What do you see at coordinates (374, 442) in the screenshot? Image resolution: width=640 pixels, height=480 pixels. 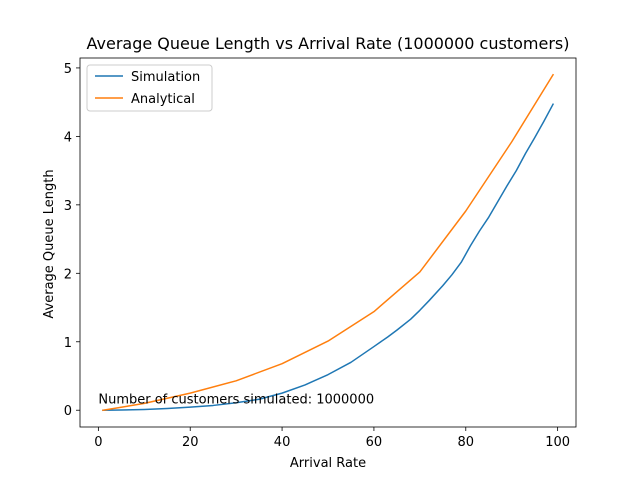 I see `x-tick-label: 60` at bounding box center [374, 442].